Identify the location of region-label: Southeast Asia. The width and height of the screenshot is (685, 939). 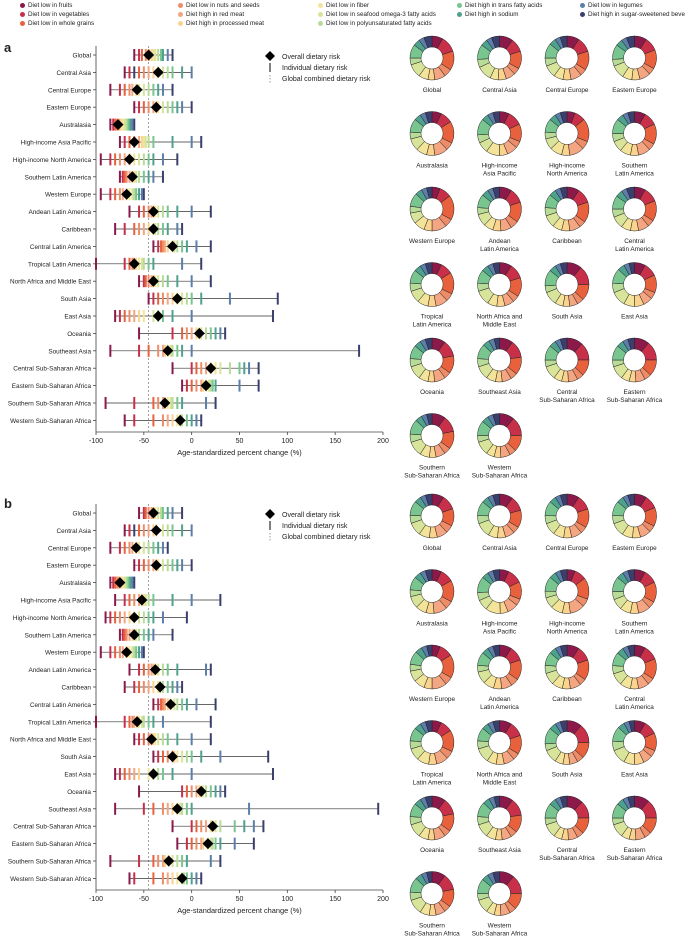
(69, 351).